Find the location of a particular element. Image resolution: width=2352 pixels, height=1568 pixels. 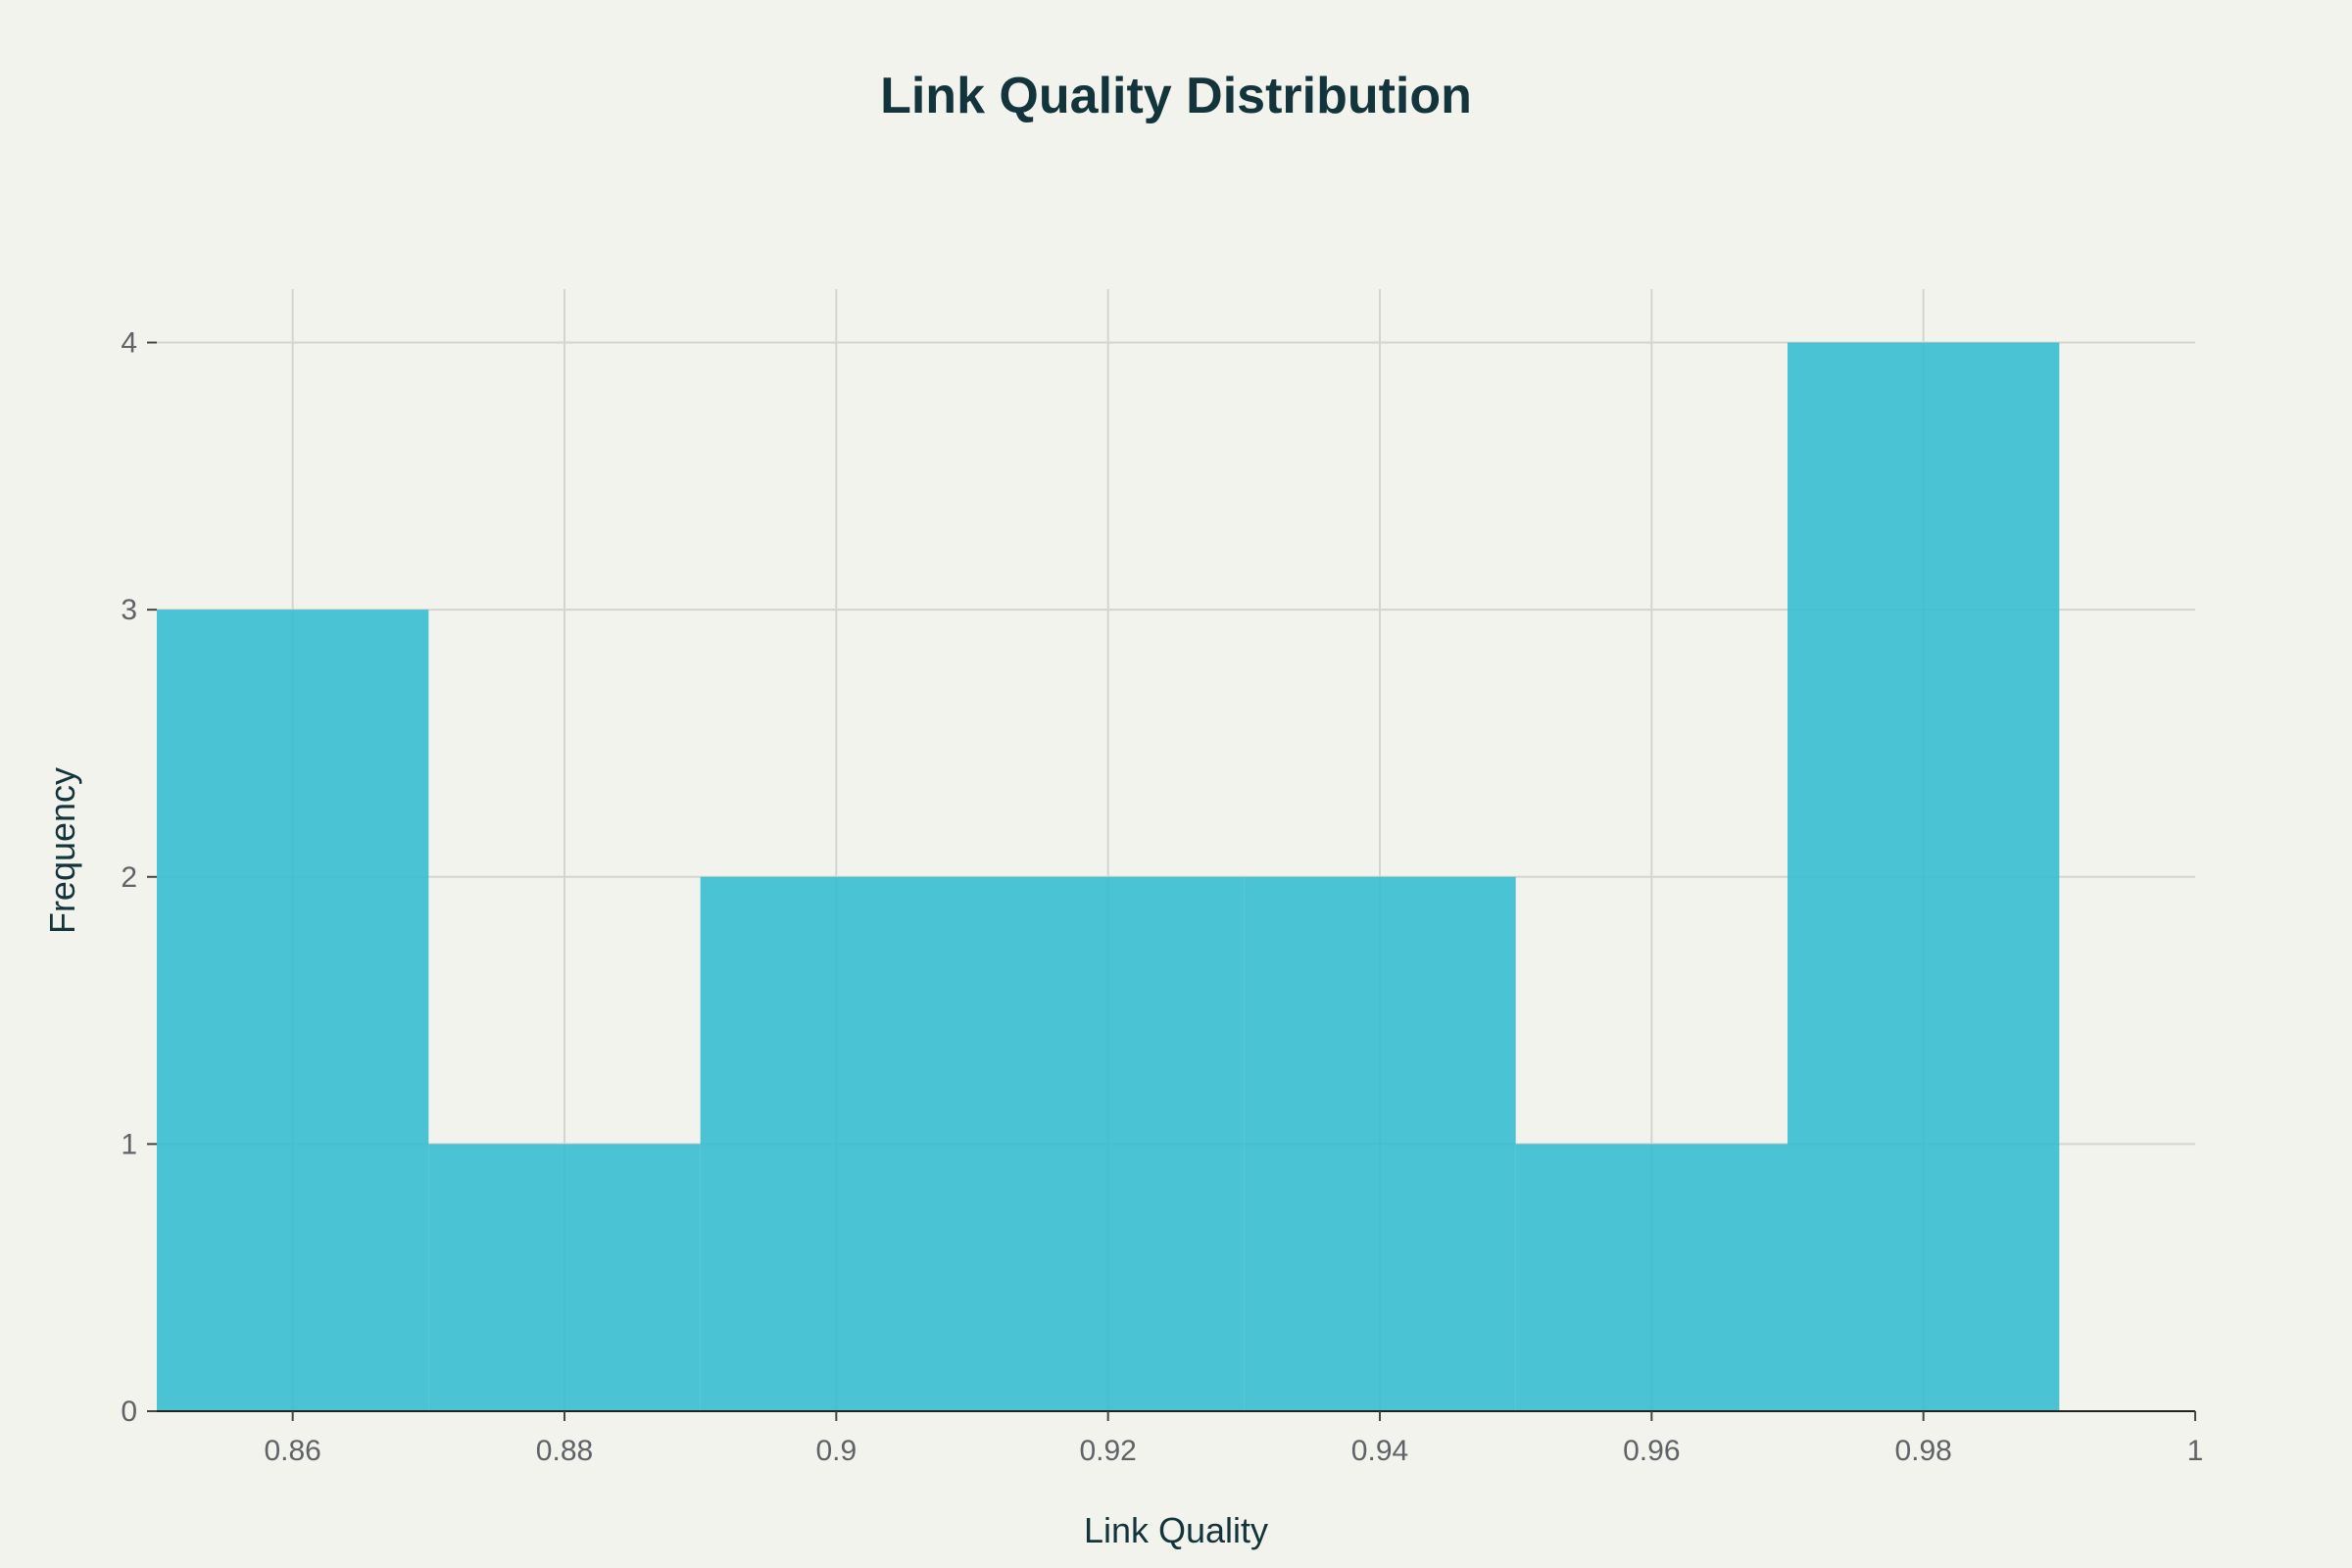

y-tick-label-2: 2 is located at coordinates (129, 877).